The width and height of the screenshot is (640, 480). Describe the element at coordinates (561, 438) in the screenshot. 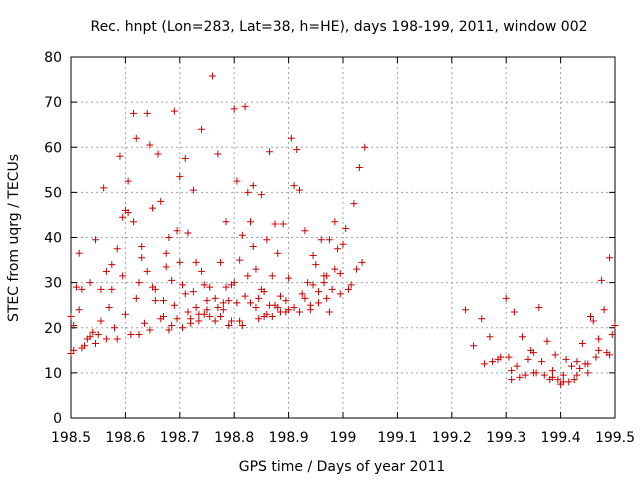

I see `x-tick-label: 199.4` at that location.